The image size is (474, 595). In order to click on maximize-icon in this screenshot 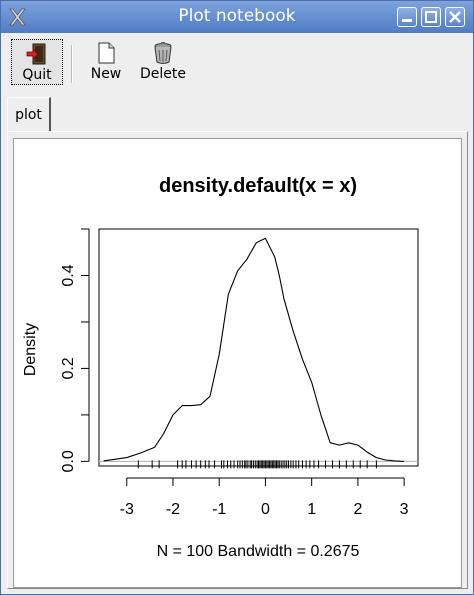, I will do `click(431, 17)`.